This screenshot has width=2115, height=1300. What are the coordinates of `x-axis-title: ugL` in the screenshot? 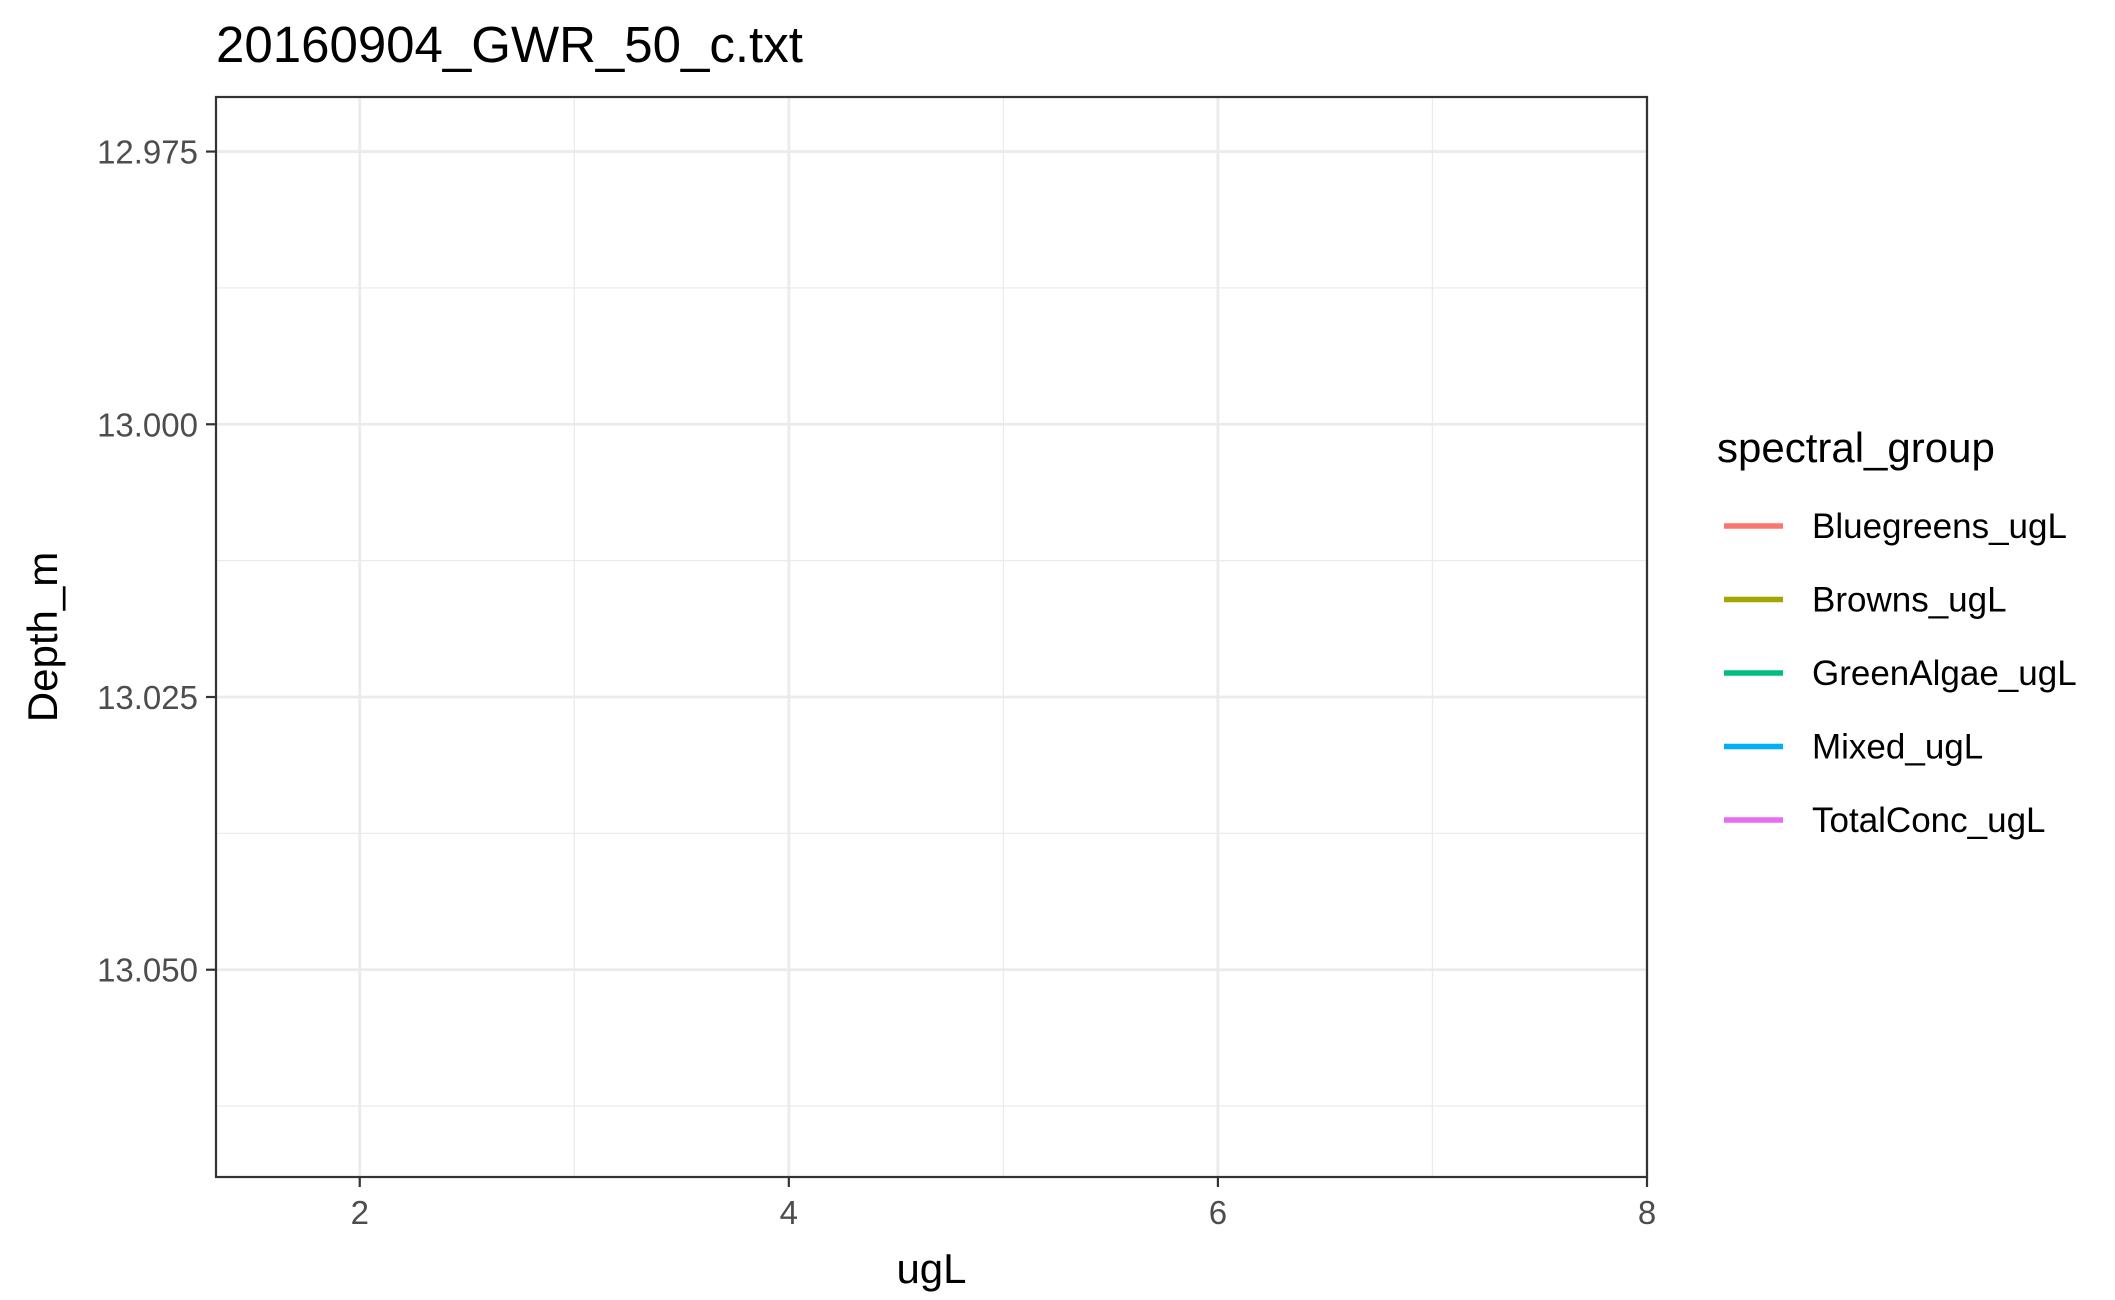 It's located at (931, 1268).